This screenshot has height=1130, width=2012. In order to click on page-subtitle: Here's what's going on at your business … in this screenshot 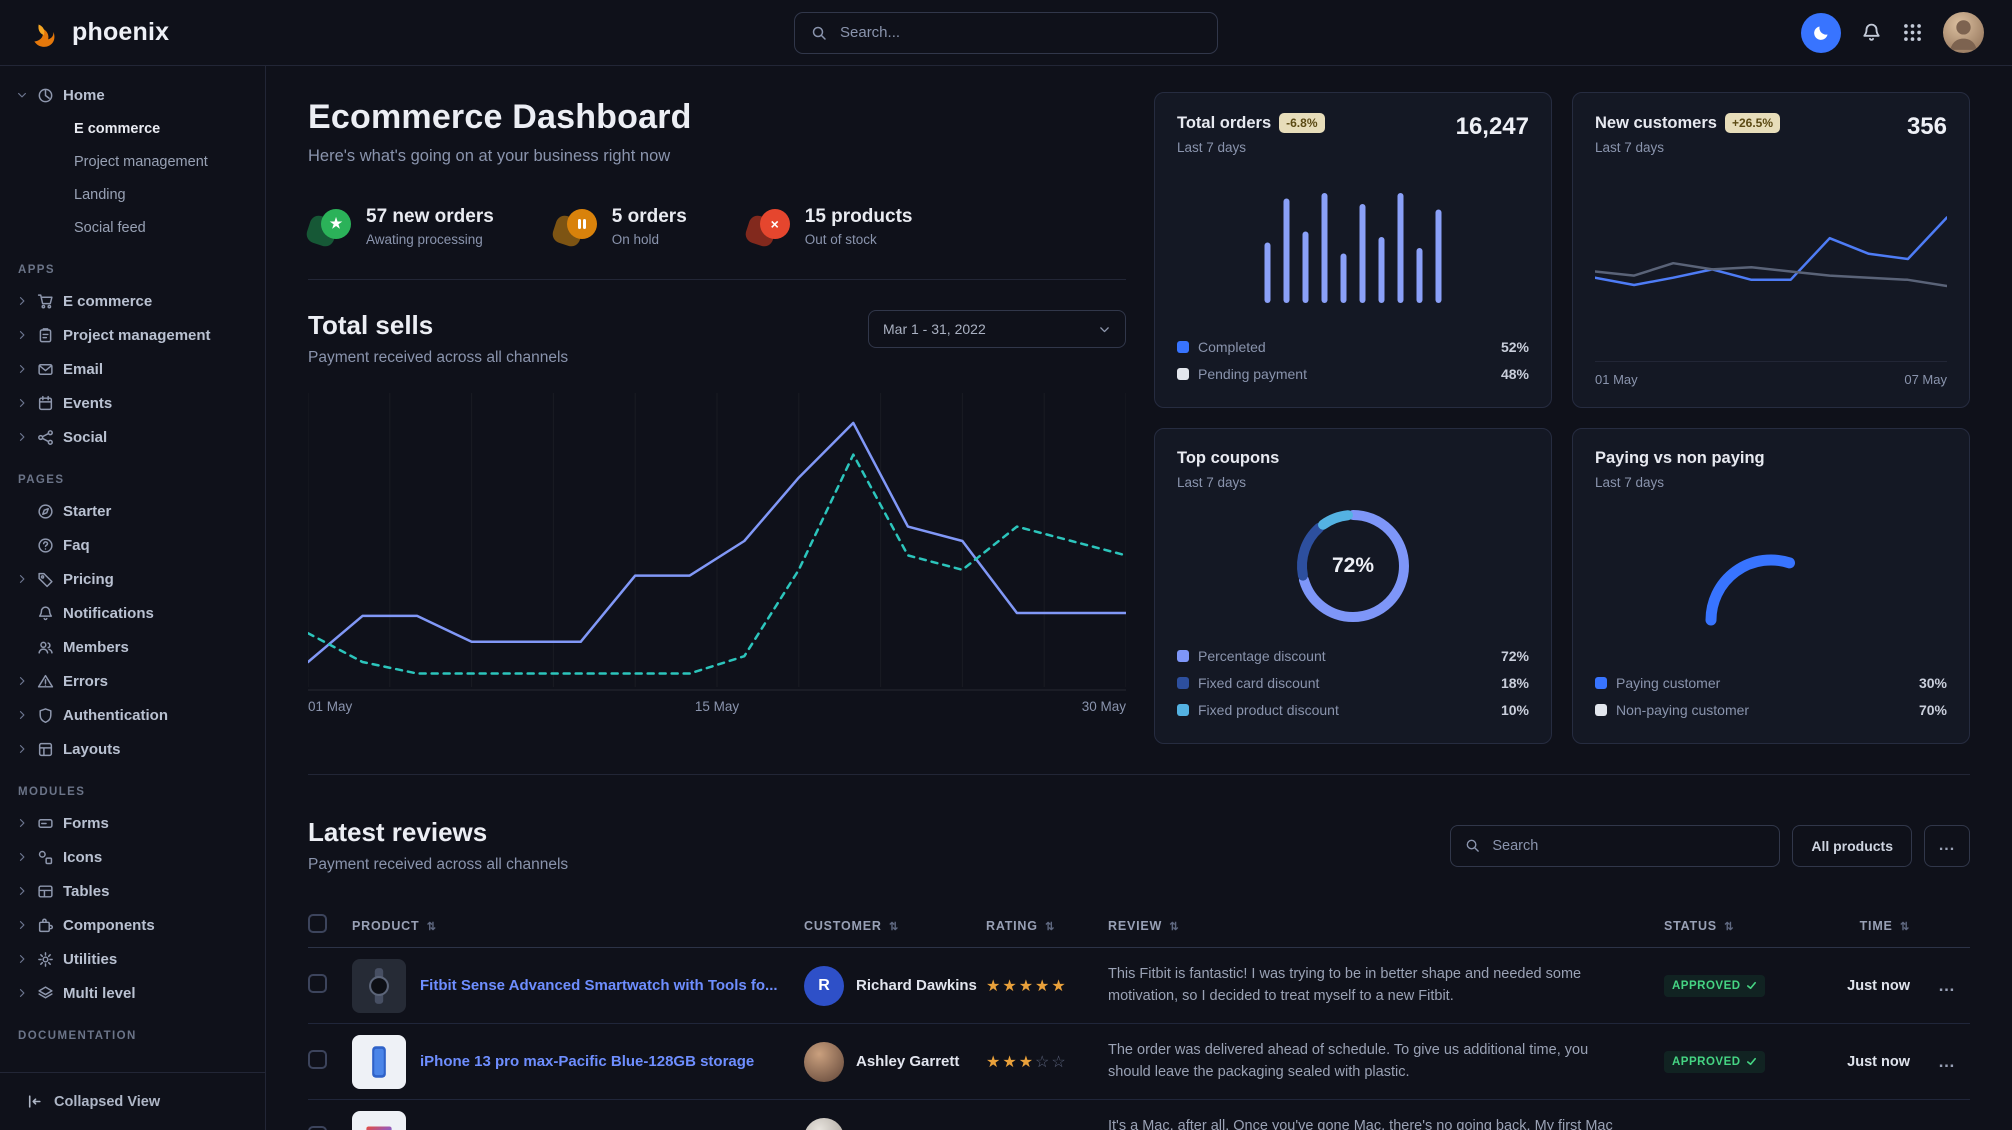, I will do `click(489, 156)`.